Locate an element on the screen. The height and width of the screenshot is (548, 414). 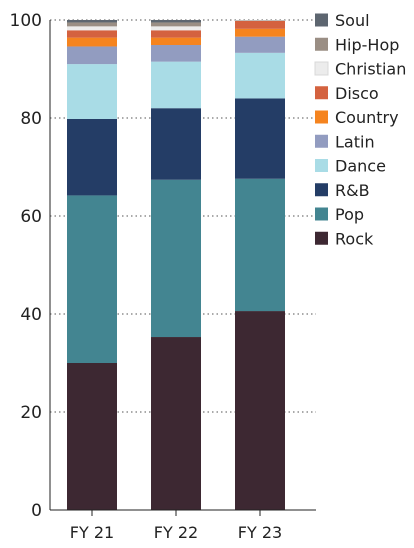
legend-label-r-b: R&B is located at coordinates (352, 190).